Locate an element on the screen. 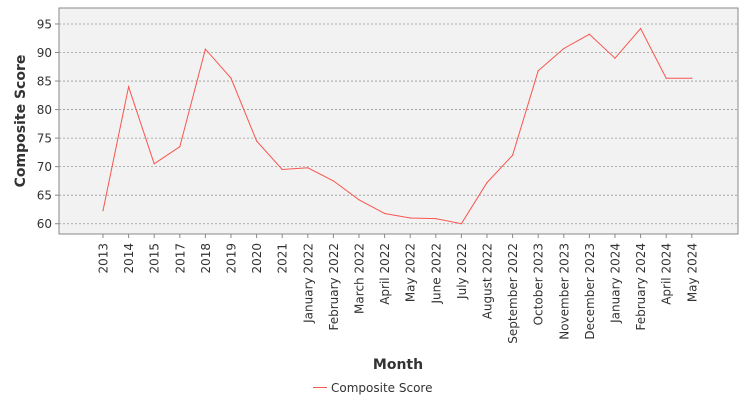 This screenshot has width=750, height=400. legend-label-composite-score: Composite Score is located at coordinates (381, 388).